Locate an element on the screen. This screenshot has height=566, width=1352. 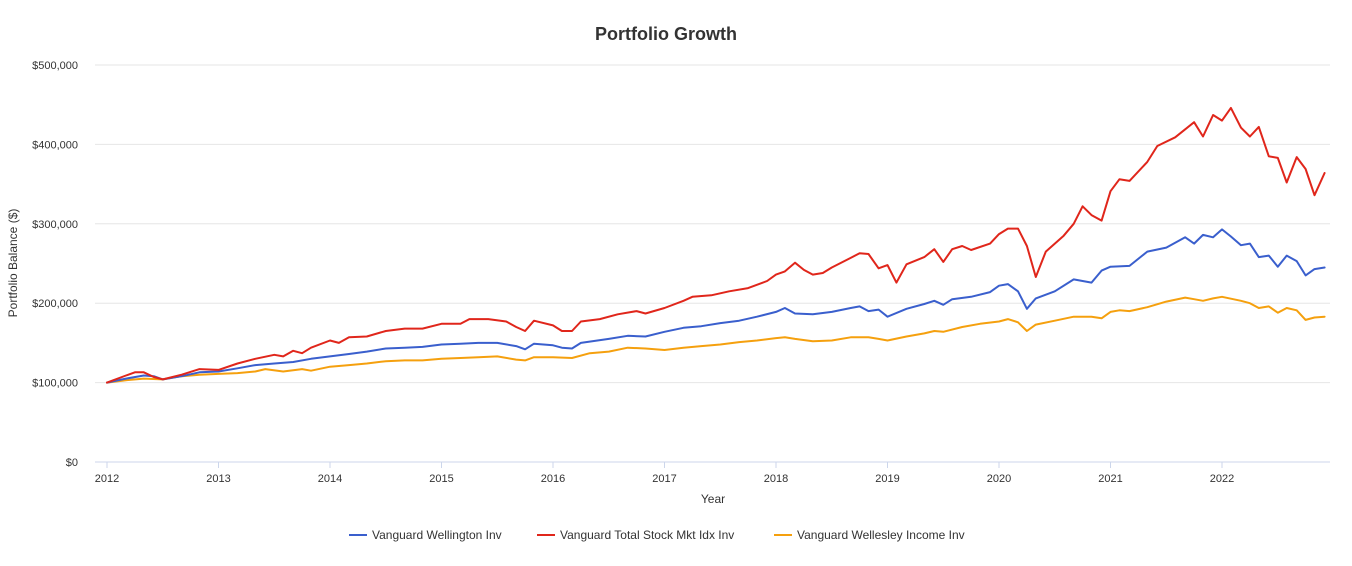
x-tick-label: 2020 is located at coordinates (999, 479).